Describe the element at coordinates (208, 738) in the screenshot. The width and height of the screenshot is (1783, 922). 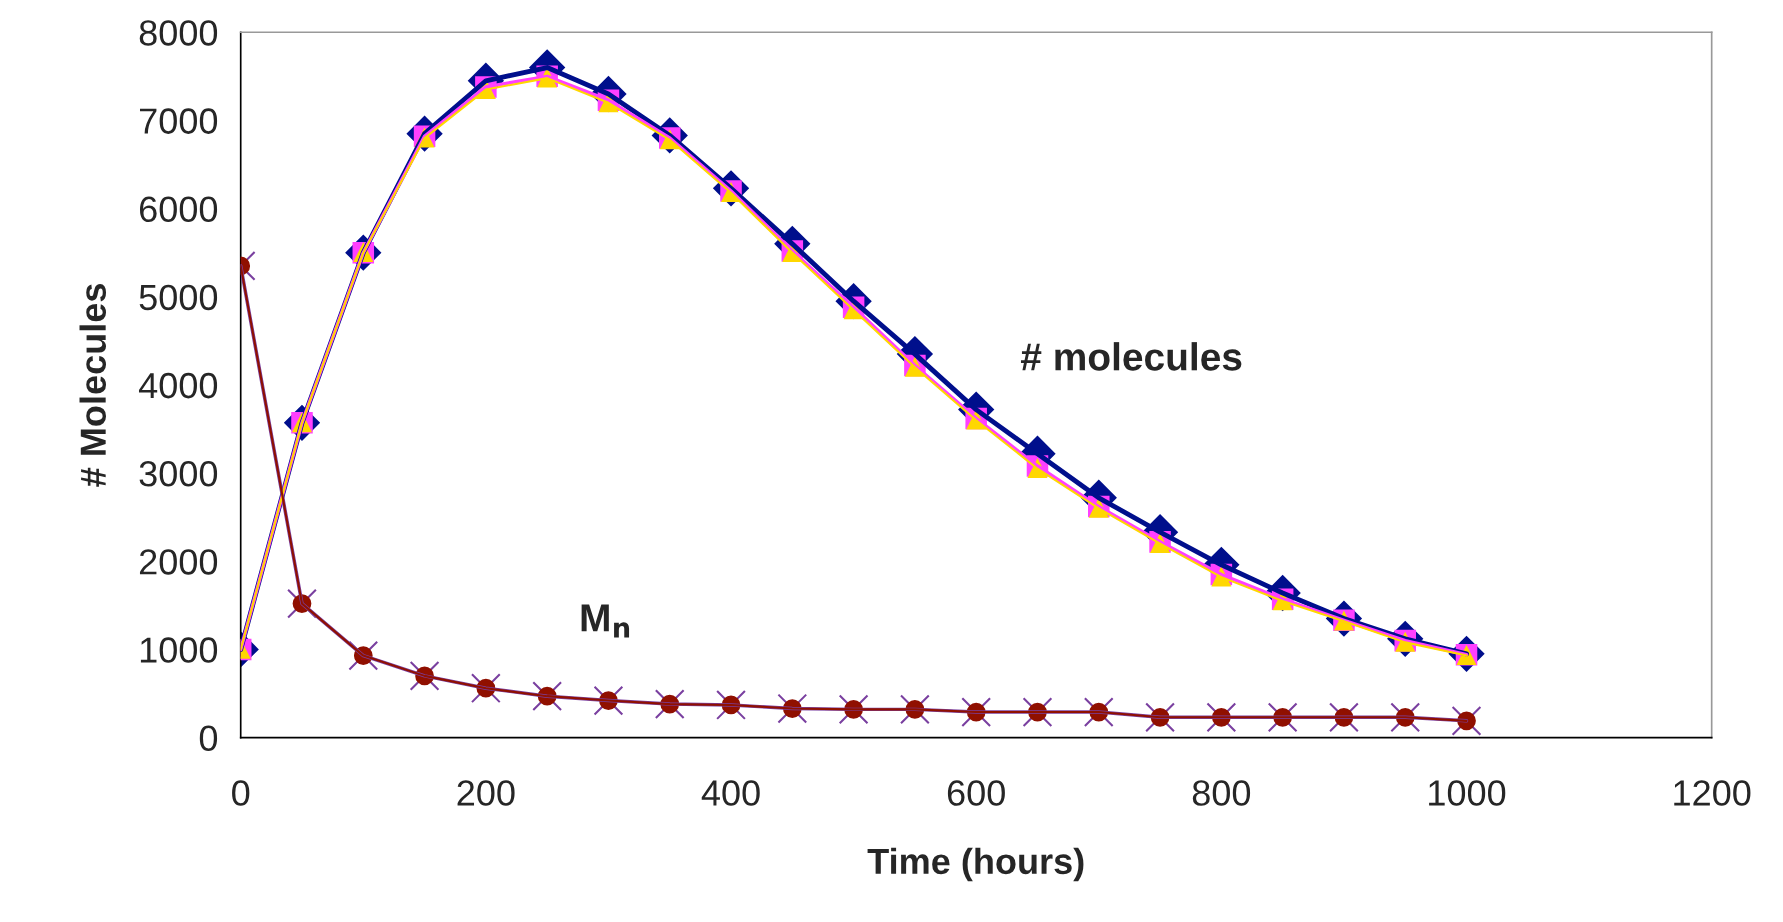
I see `y-tick-label: 0` at that location.